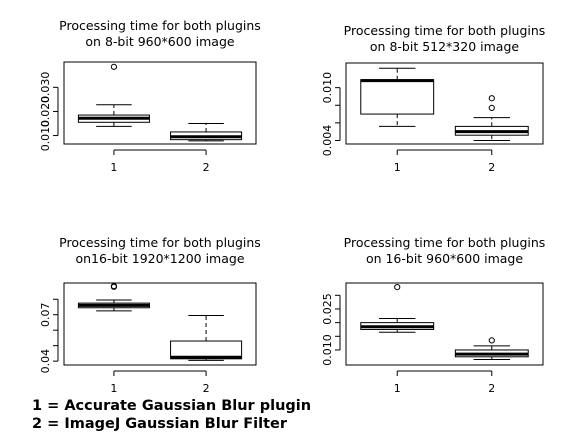 This screenshot has width=571, height=441. What do you see at coordinates (159, 258) in the screenshot?
I see `chart-title-line-2: on16-bit 1920*1200 image` at bounding box center [159, 258].